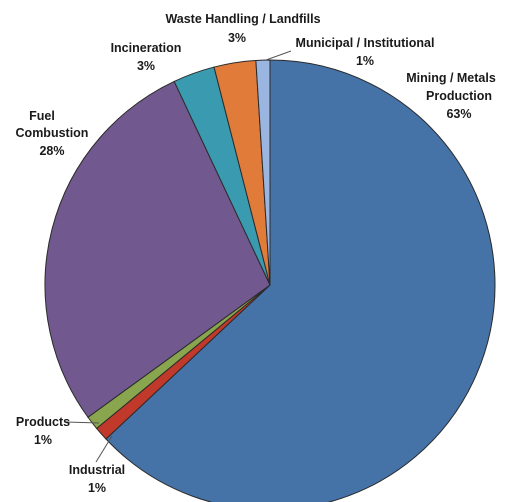  What do you see at coordinates (97, 479) in the screenshot?
I see `label-industrial: Industrial 1%` at bounding box center [97, 479].